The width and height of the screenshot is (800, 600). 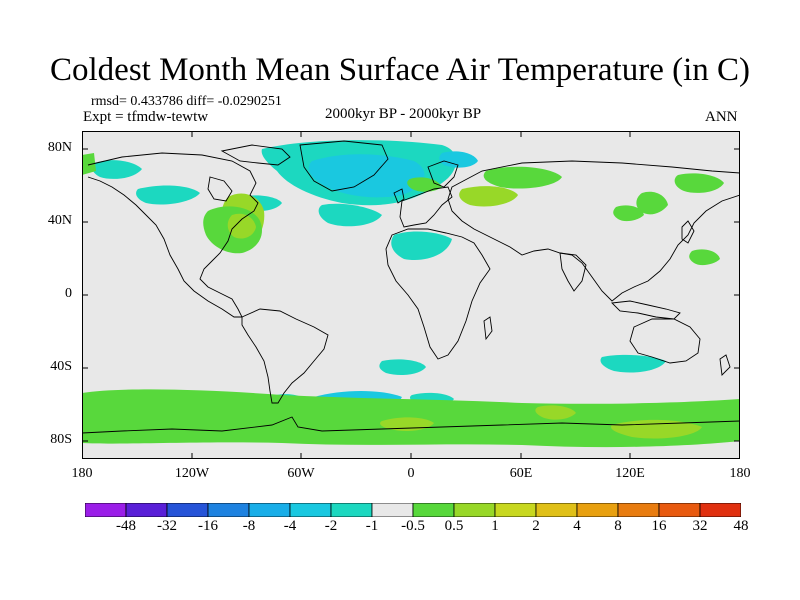 I want to click on lon-label-180e: 180, so click(x=740, y=473).